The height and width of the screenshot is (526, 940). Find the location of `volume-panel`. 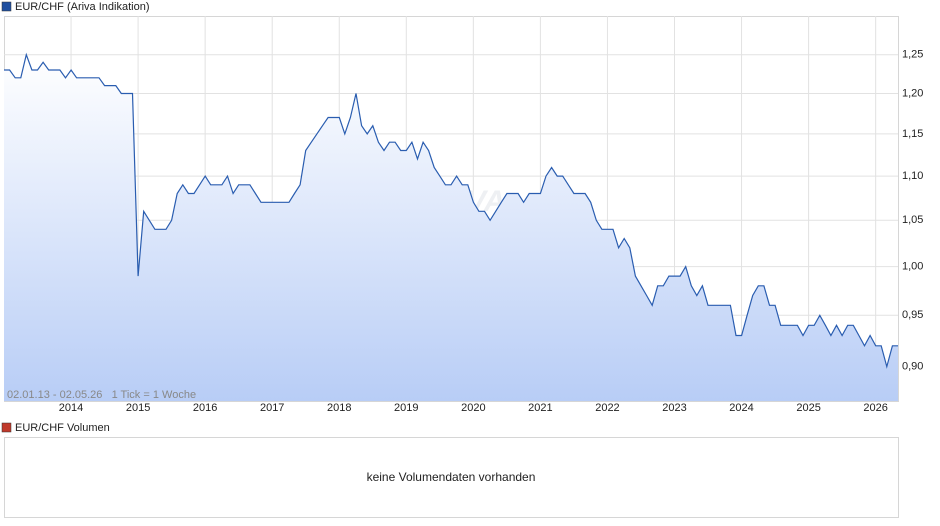

volume-panel is located at coordinates (451, 477).